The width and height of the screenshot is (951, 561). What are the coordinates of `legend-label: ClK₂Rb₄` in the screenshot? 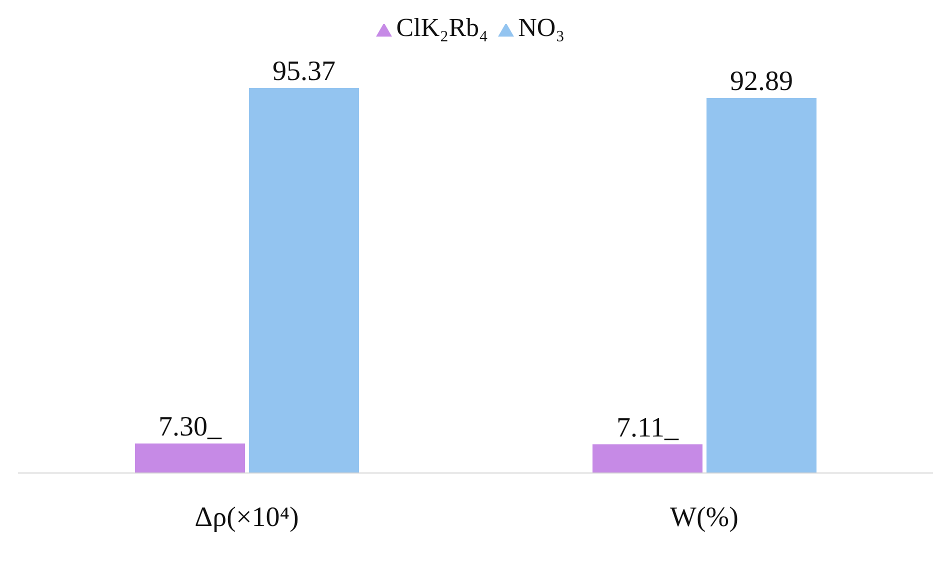 It's located at (442, 27).